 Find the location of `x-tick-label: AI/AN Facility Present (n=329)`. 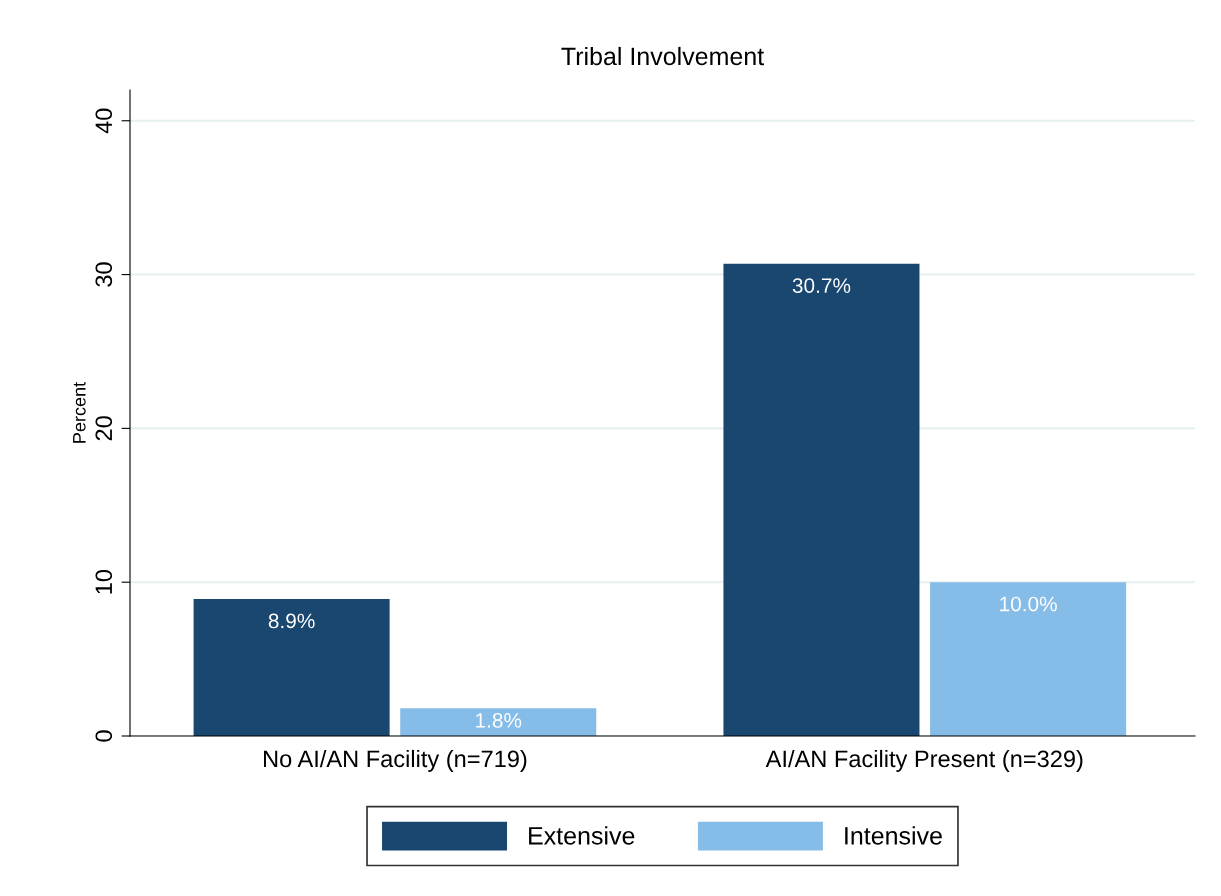

x-tick-label: AI/AN Facility Present (n=329) is located at coordinates (924, 760).